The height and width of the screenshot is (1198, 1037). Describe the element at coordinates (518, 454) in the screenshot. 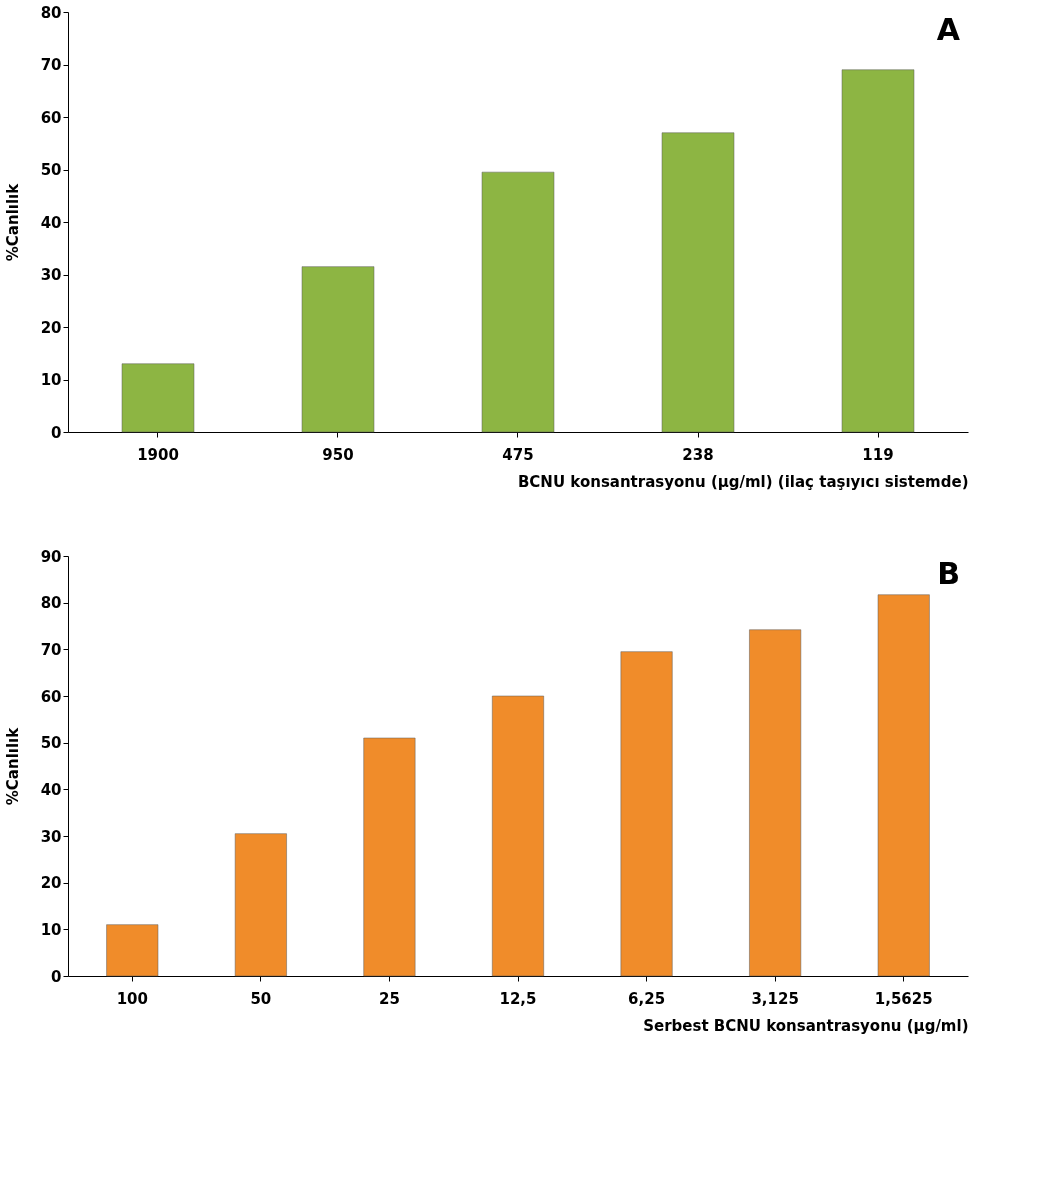

I see `x-tick-label: 475` at that location.